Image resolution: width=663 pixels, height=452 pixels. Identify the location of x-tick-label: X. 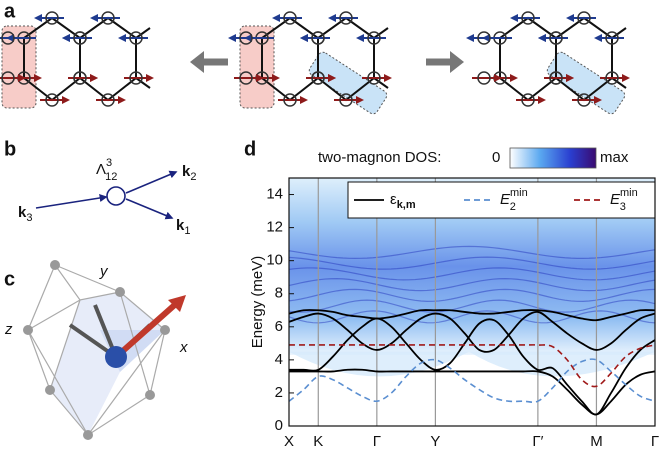
(289, 441).